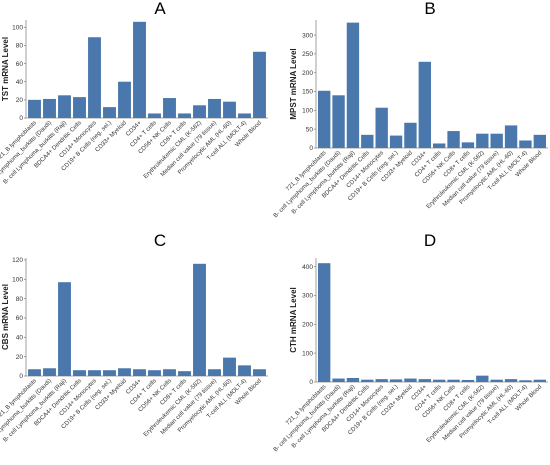 This screenshot has height=465, width=550. Describe the element at coordinates (307, 35) in the screenshot. I see `panel-b-y-tick-label: 300` at that location.